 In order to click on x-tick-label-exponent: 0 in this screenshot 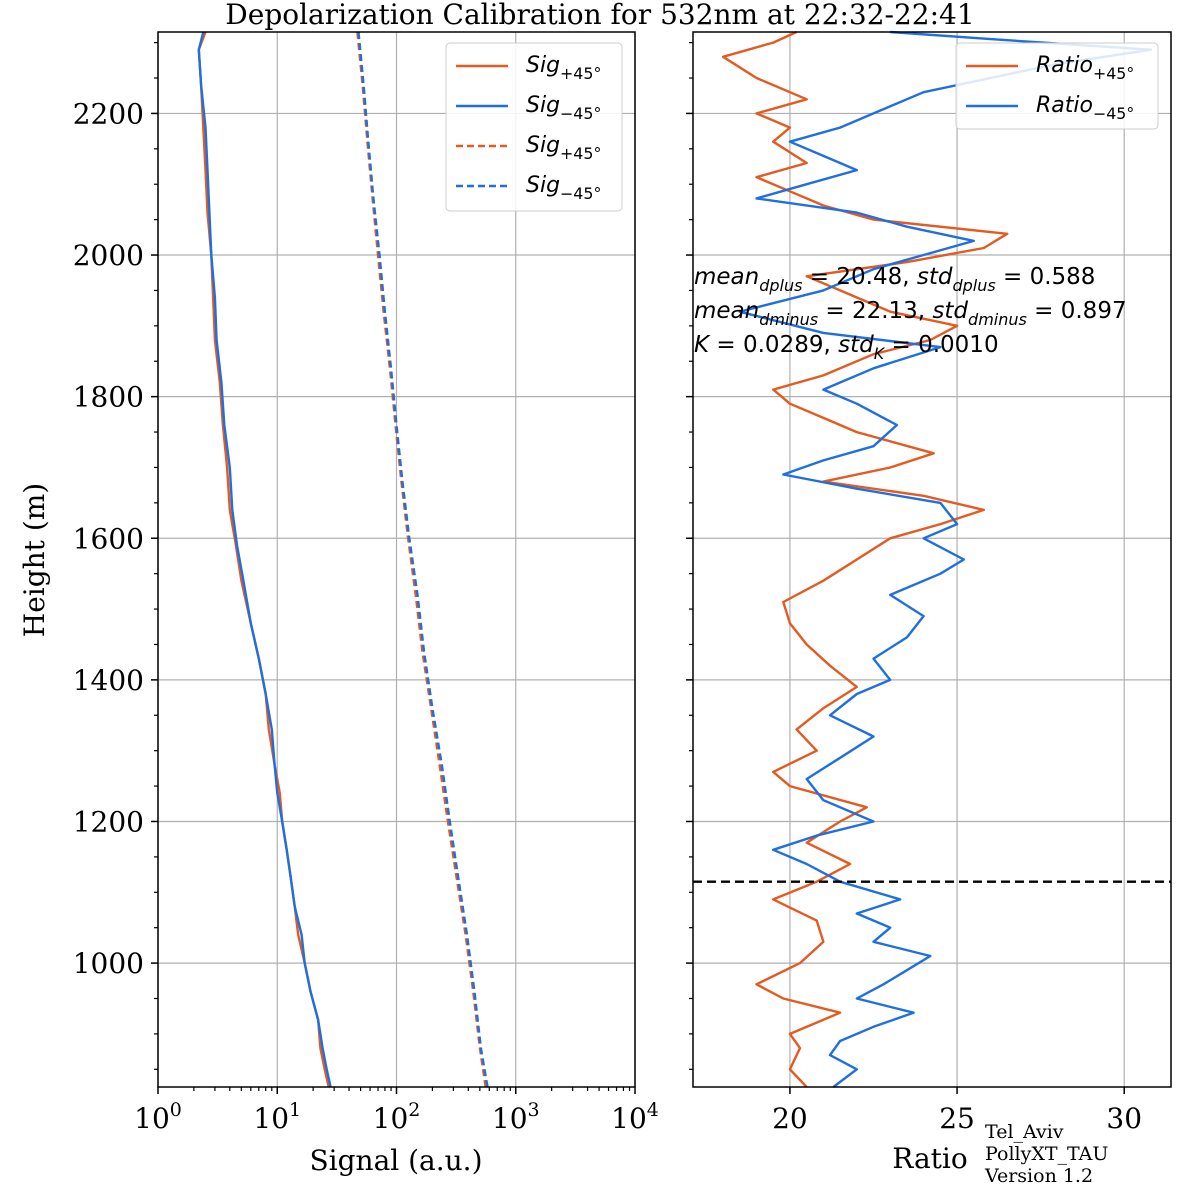, I will do `click(176, 1110)`.